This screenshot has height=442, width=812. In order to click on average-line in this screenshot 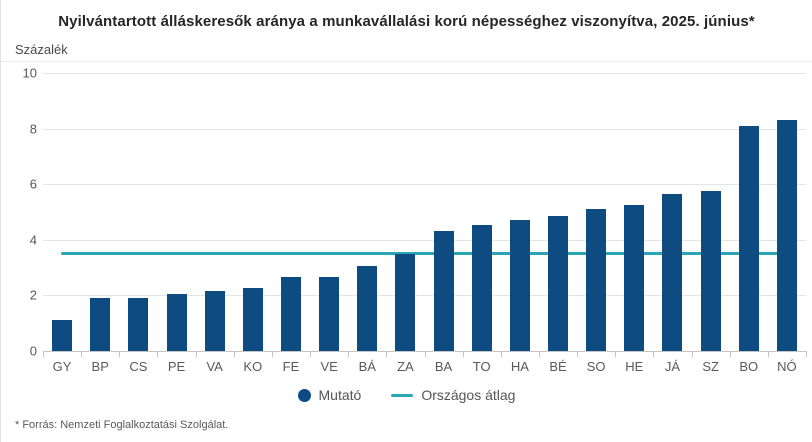, I will do `click(424, 254)`.